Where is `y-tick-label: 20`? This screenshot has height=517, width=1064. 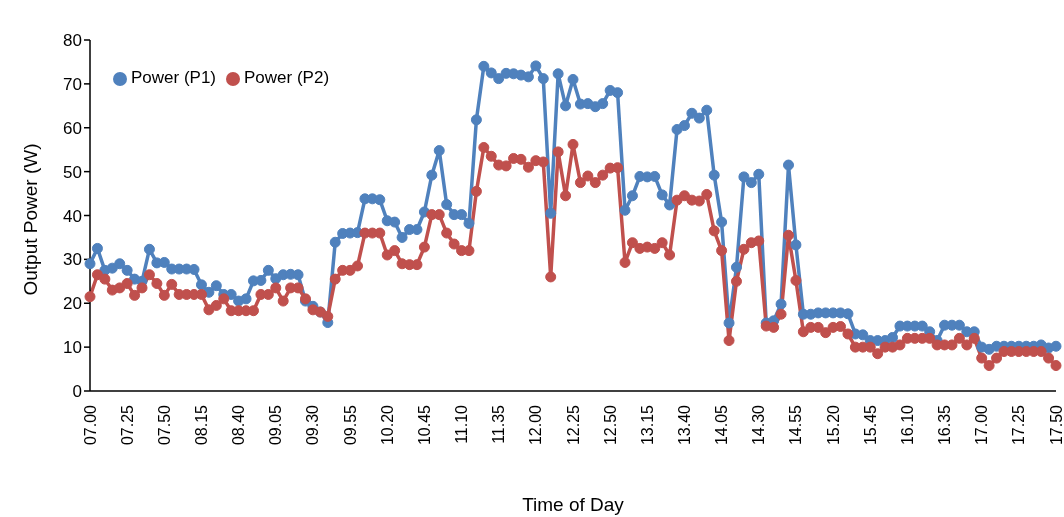
y-tick-label: 20 is located at coordinates (72, 304).